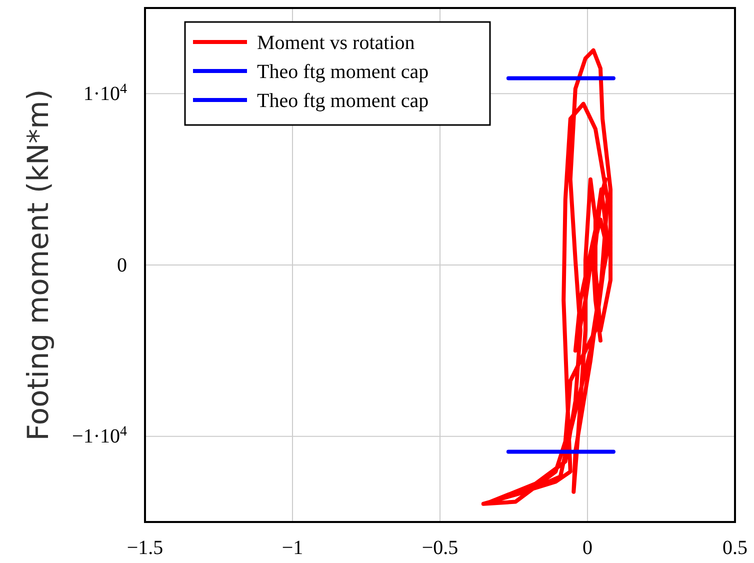  I want to click on legend-label: Moment vs rotation, so click(336, 43).